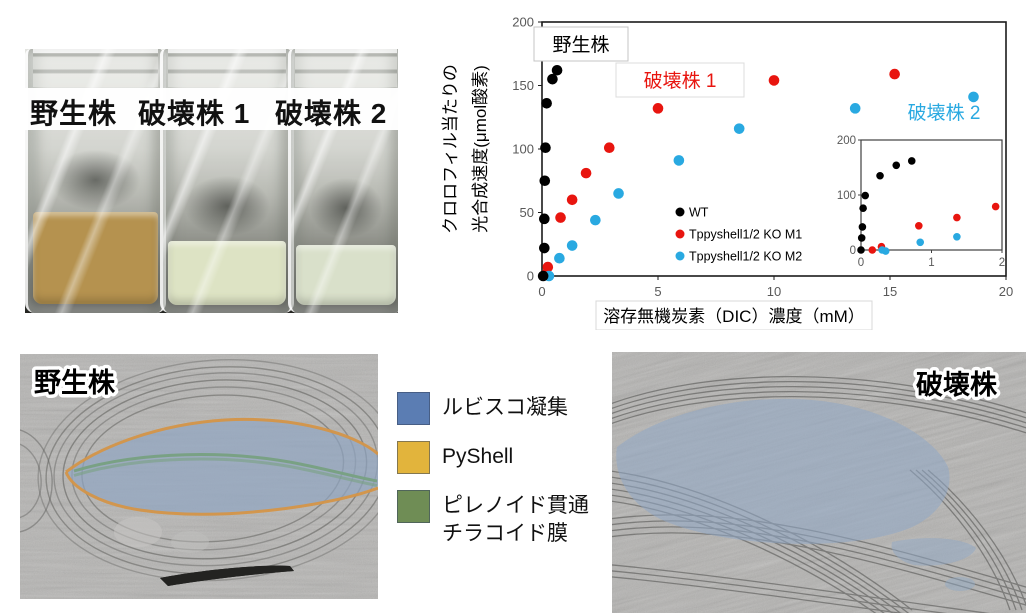  What do you see at coordinates (861, 263) in the screenshot?
I see `inset-x-tick-label: 0` at bounding box center [861, 263].